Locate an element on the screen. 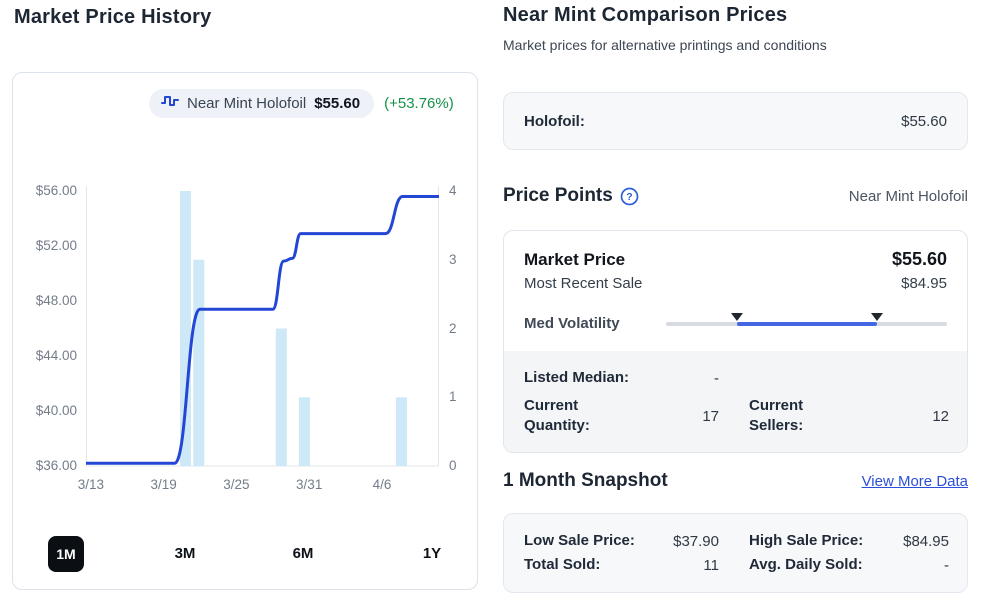  price-tick: $56.00 is located at coordinates (56, 190).